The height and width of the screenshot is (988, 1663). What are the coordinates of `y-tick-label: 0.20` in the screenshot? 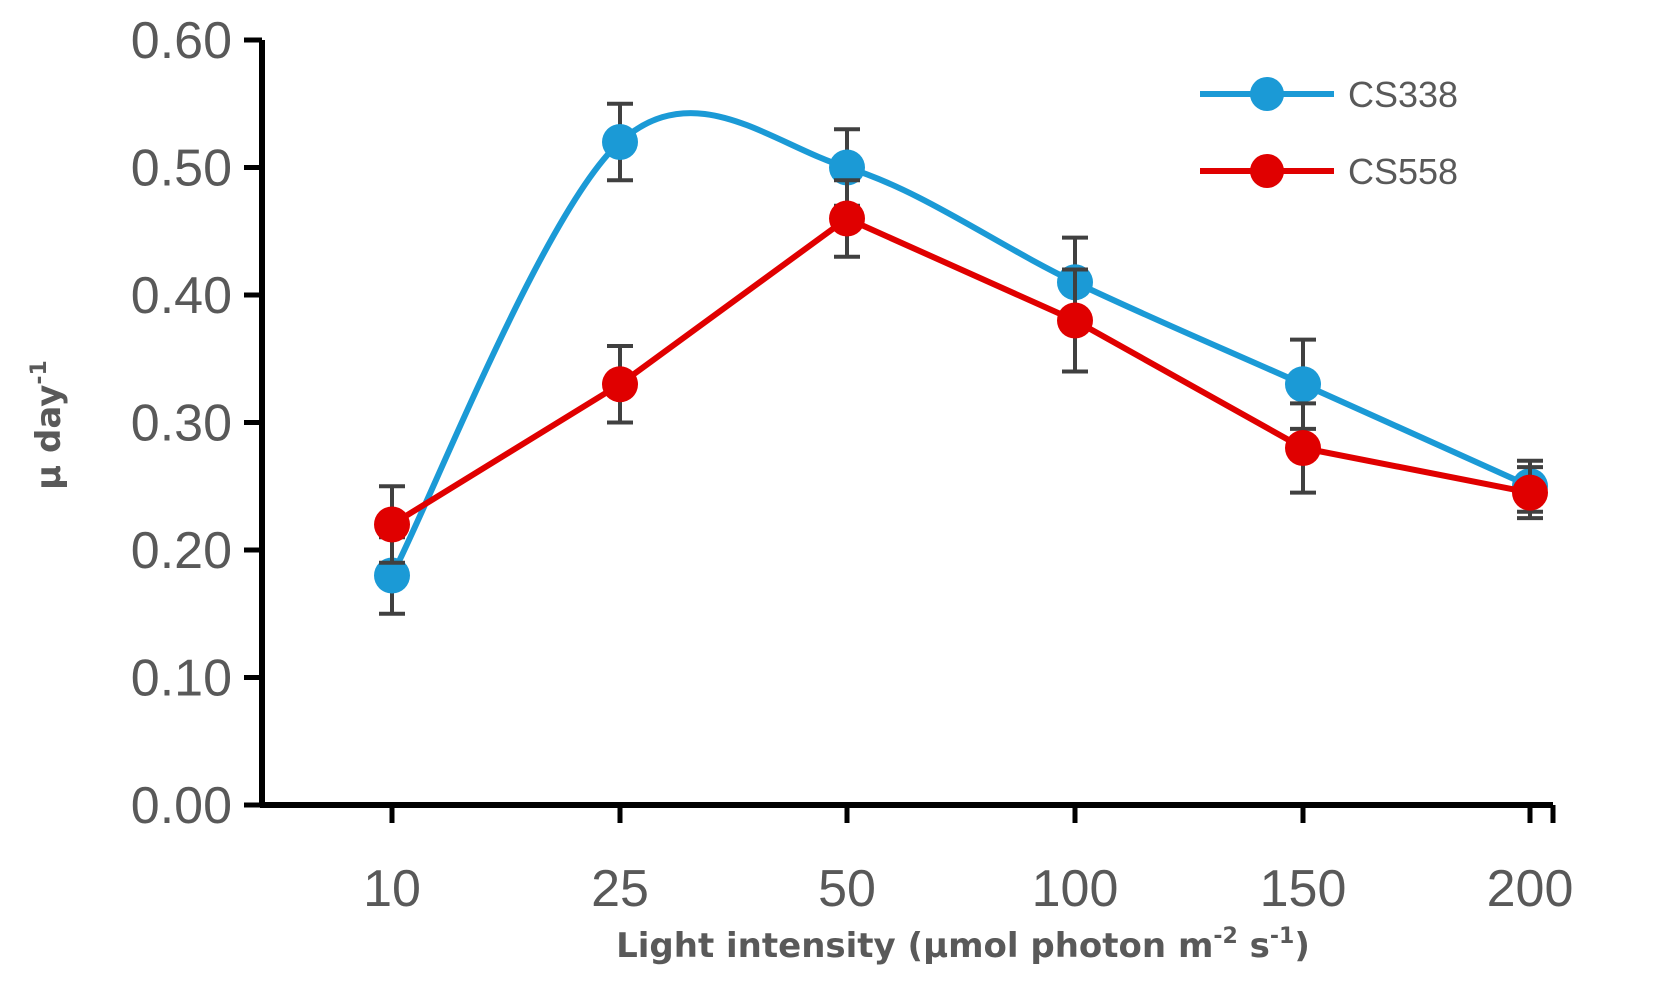 It's located at (181, 551).